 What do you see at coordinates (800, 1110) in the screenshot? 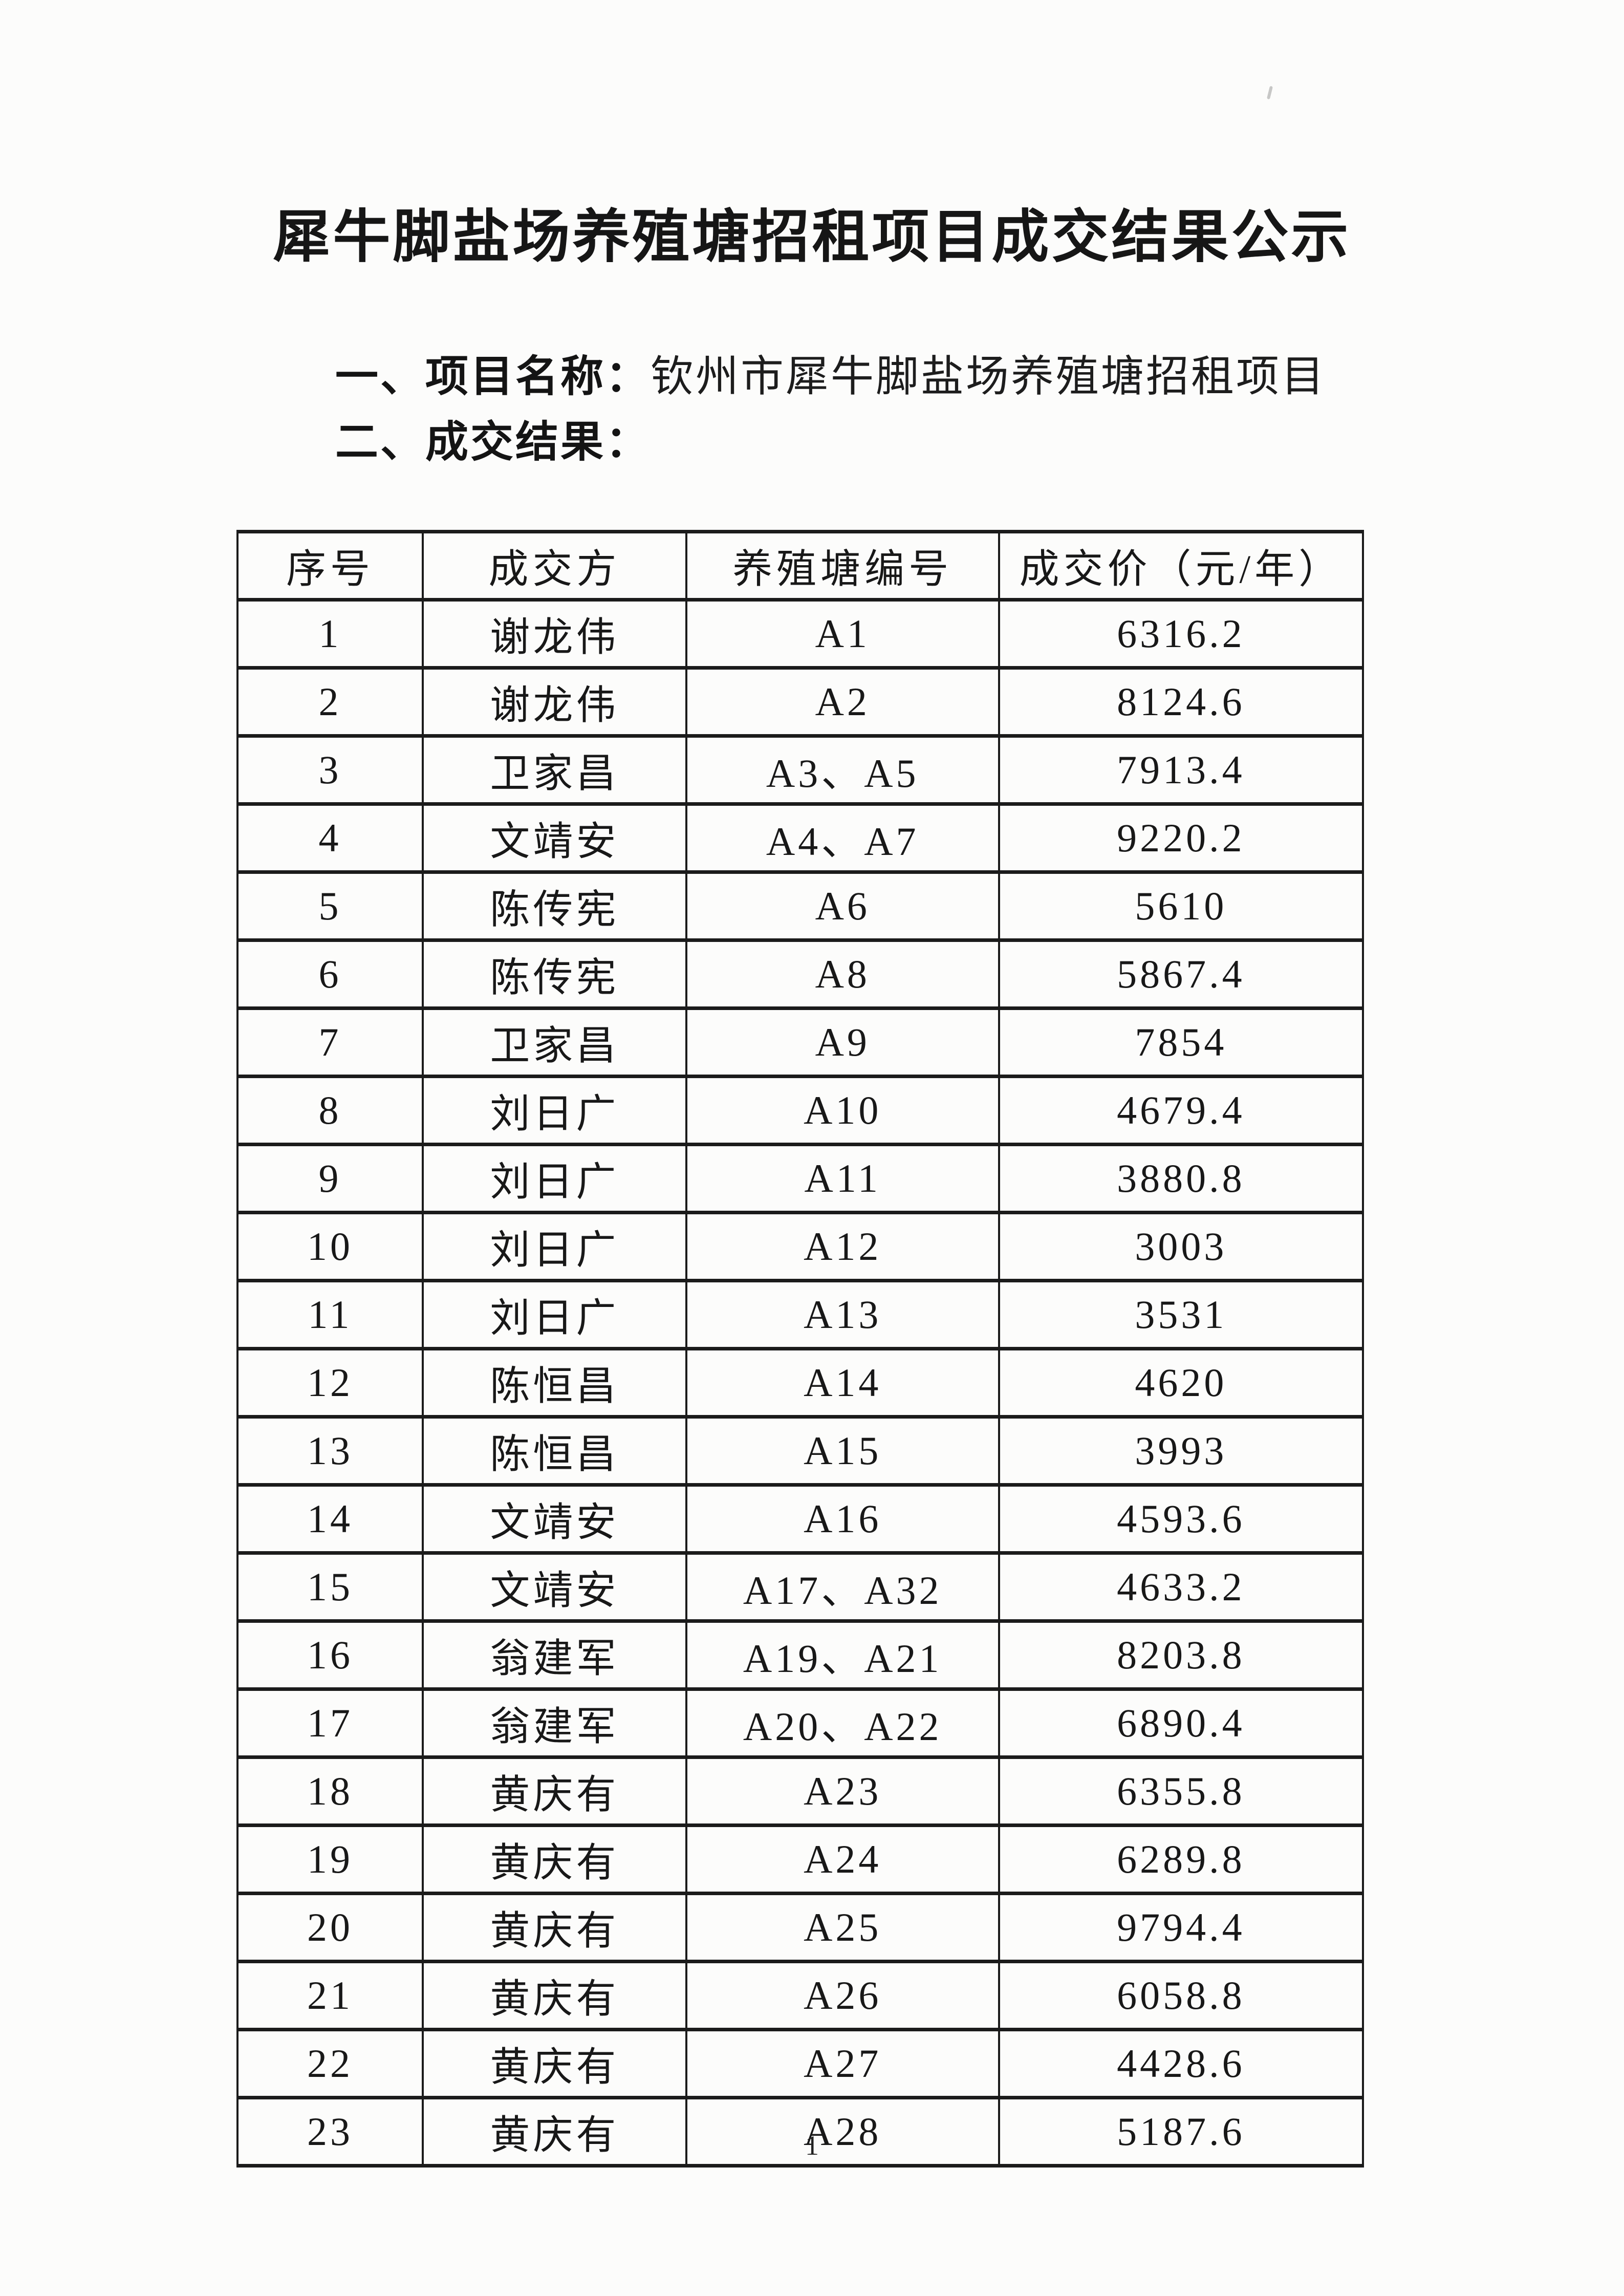
I see `table-row: 8 刘日广 A10 4679.4` at bounding box center [800, 1110].